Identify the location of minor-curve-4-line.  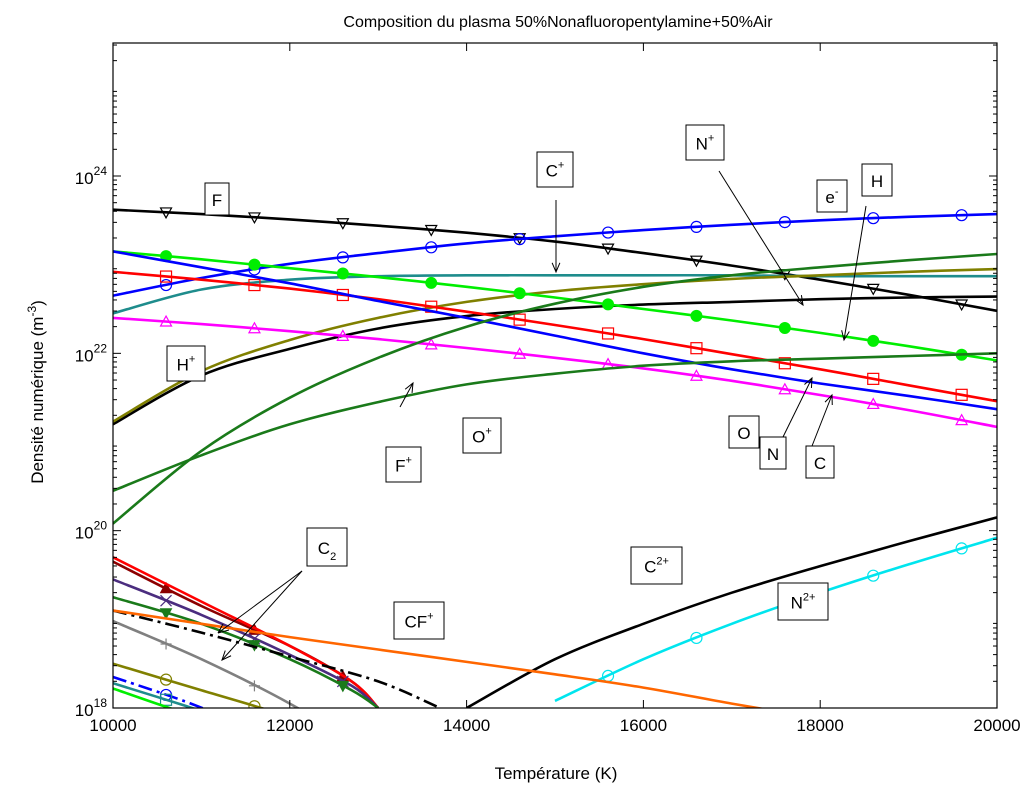
(277, 658).